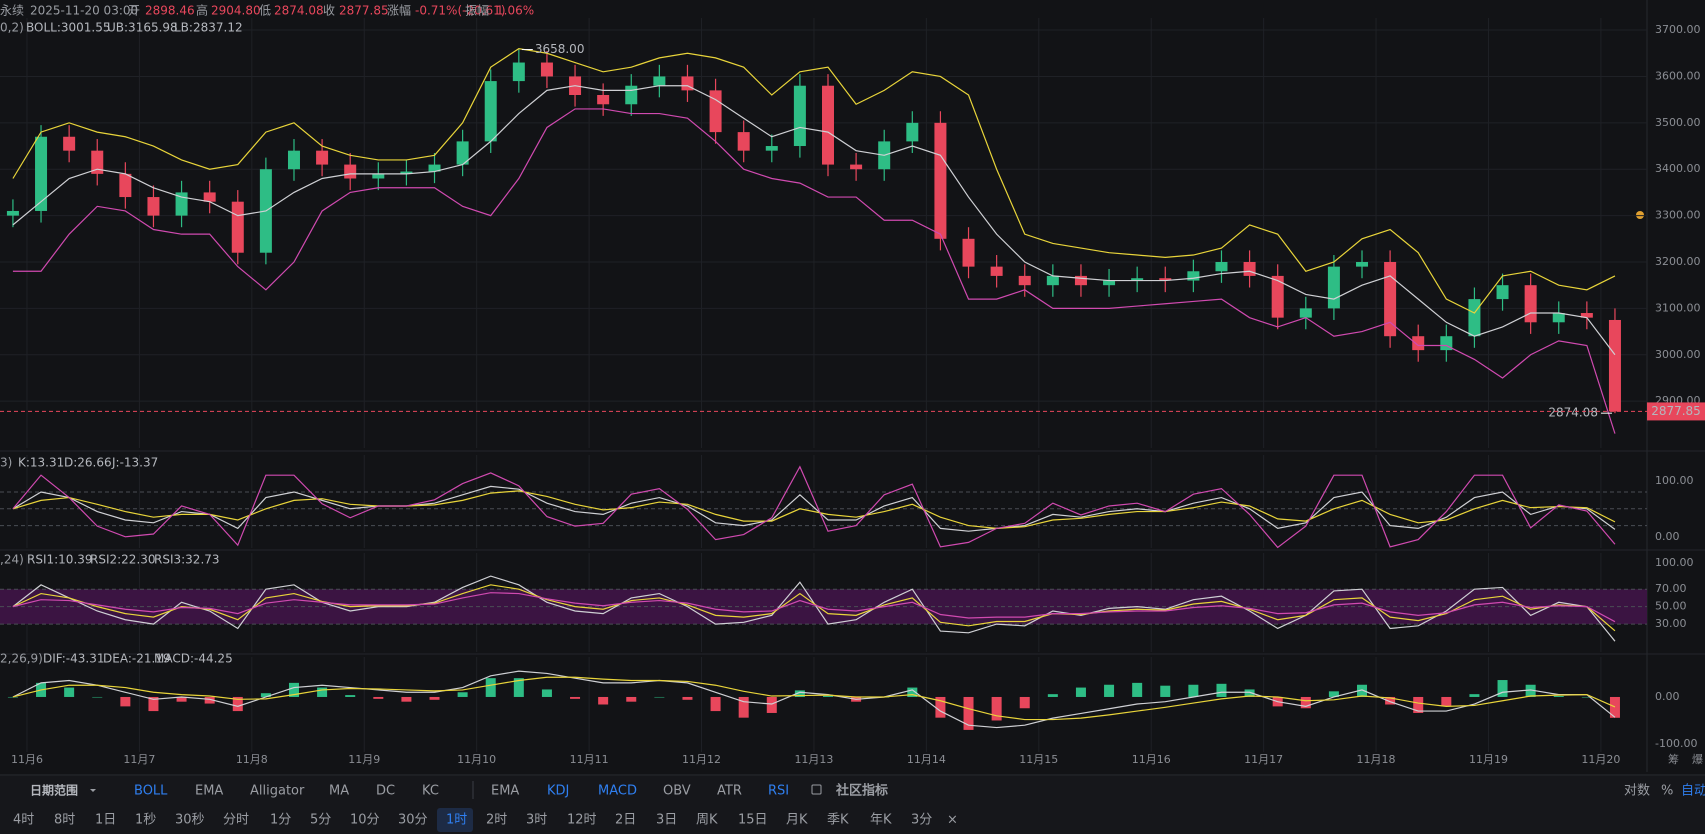 Image resolution: width=1705 pixels, height=834 pixels. I want to click on indicator-button: DC, so click(385, 791).